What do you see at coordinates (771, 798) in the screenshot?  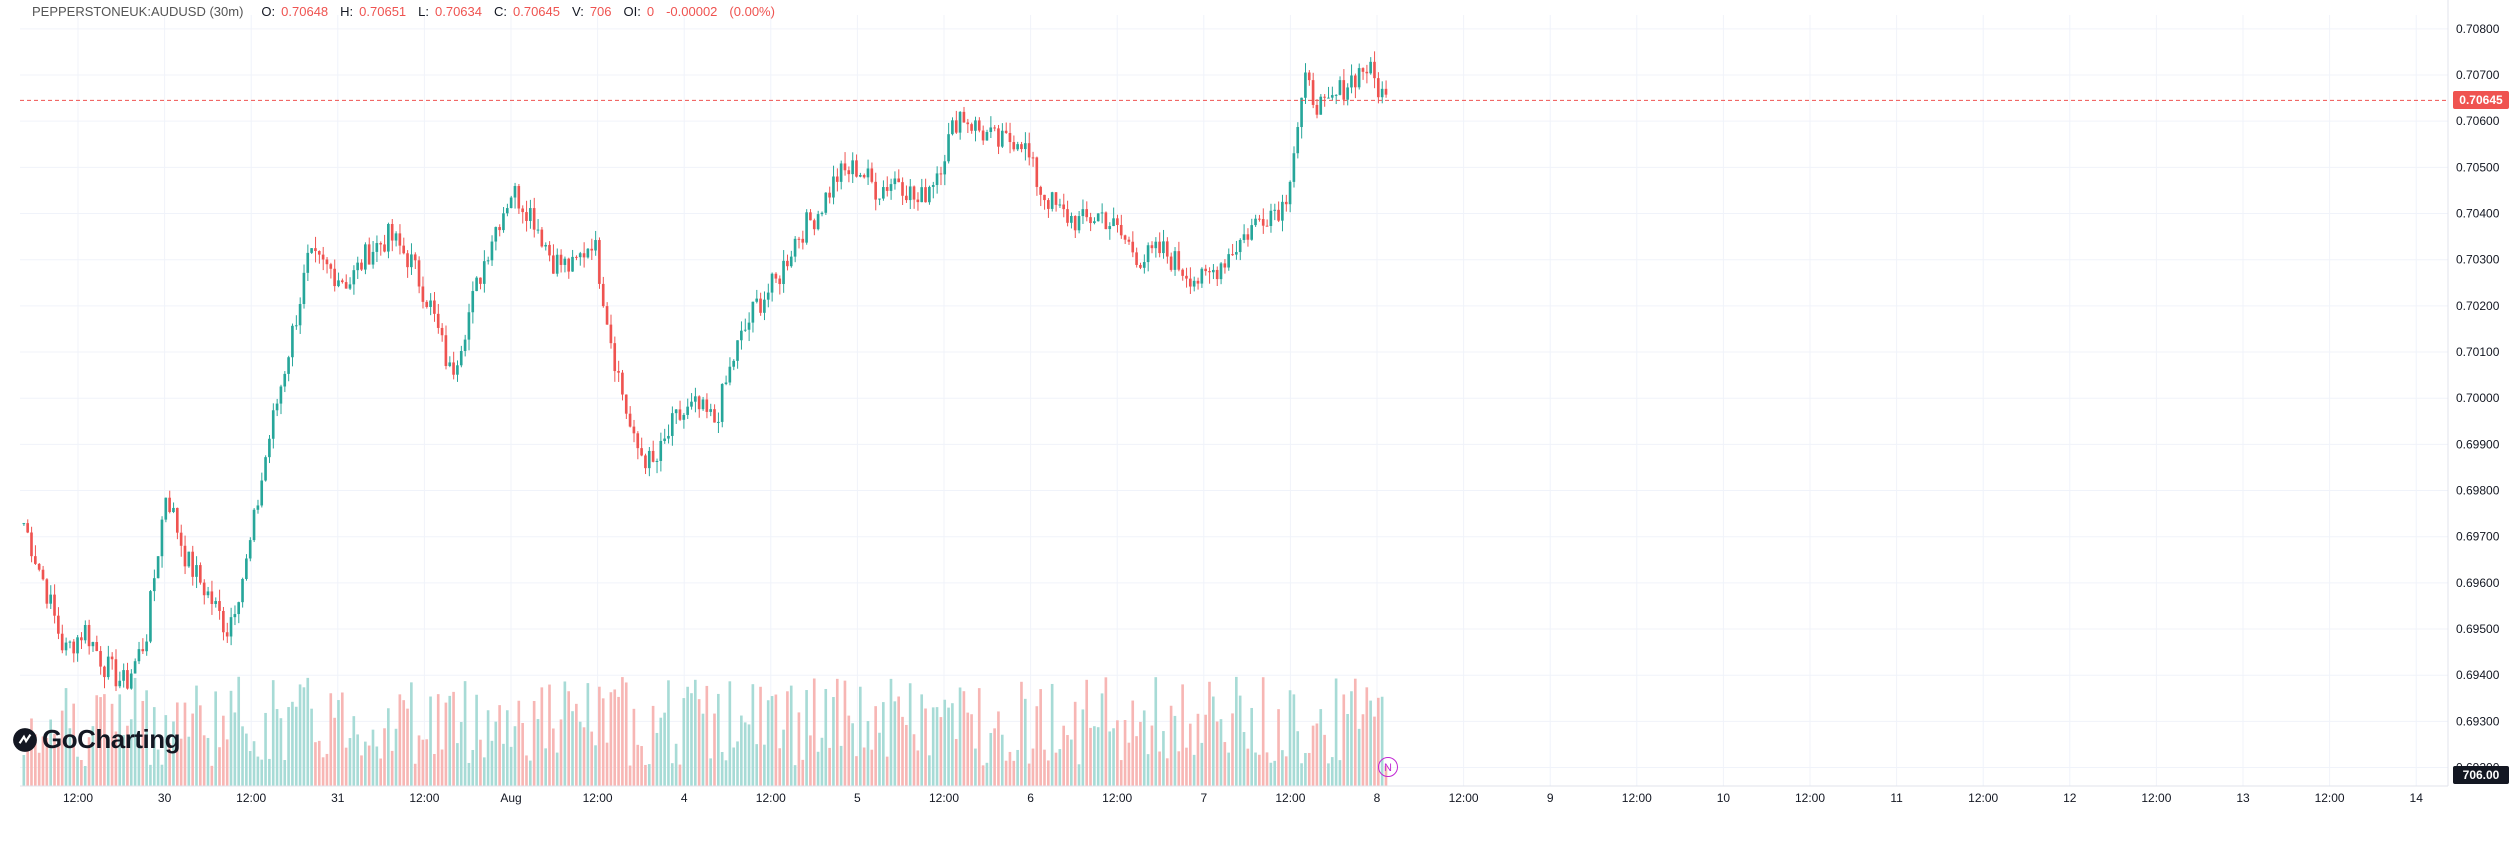 I see `time-tick-label: 12:00` at bounding box center [771, 798].